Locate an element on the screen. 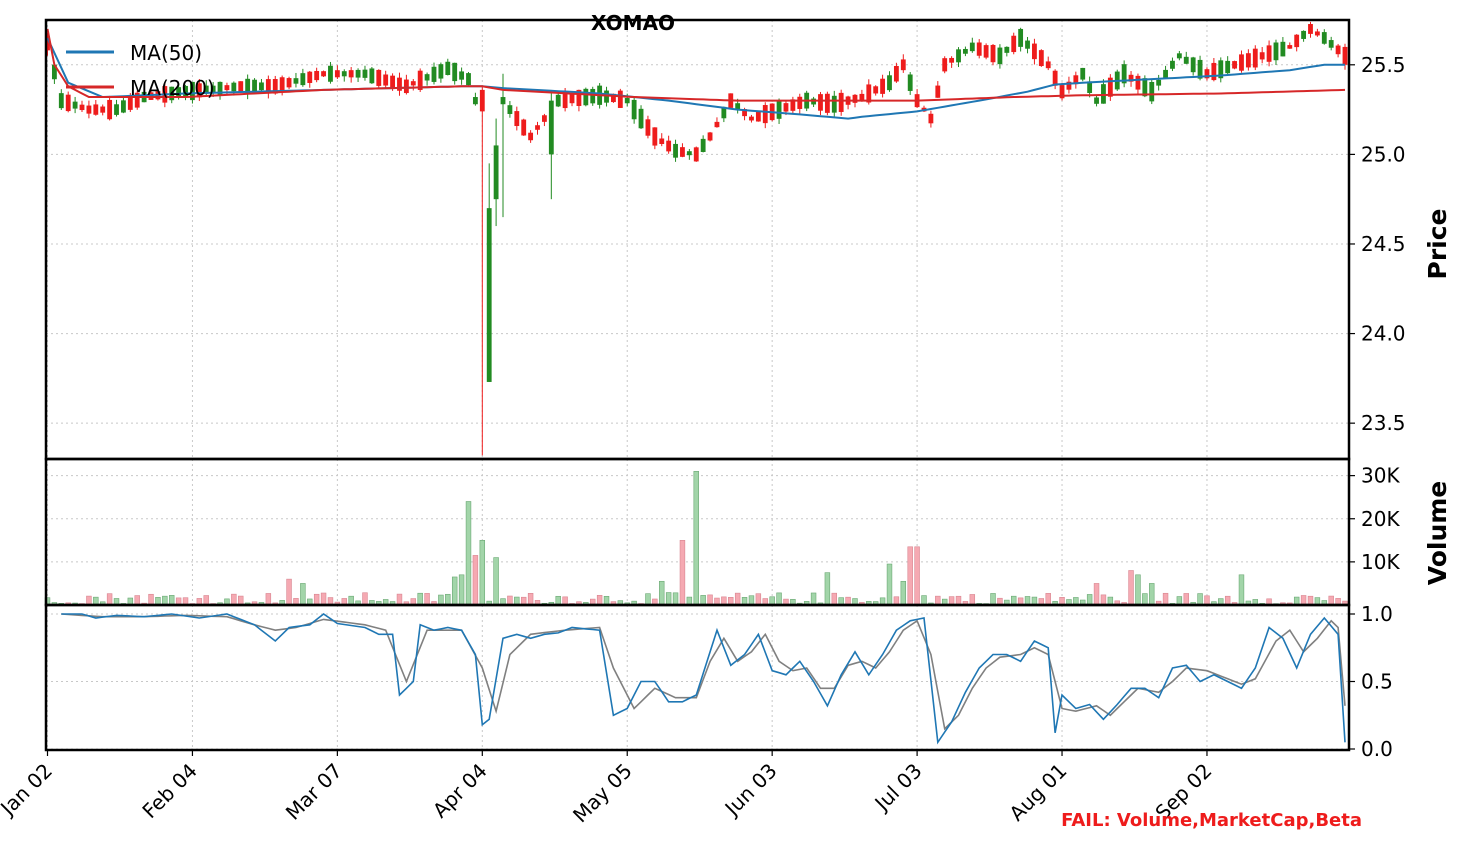 This screenshot has height=855, width=1464. stoch-tick-label: 0.5 is located at coordinates (1377, 682).